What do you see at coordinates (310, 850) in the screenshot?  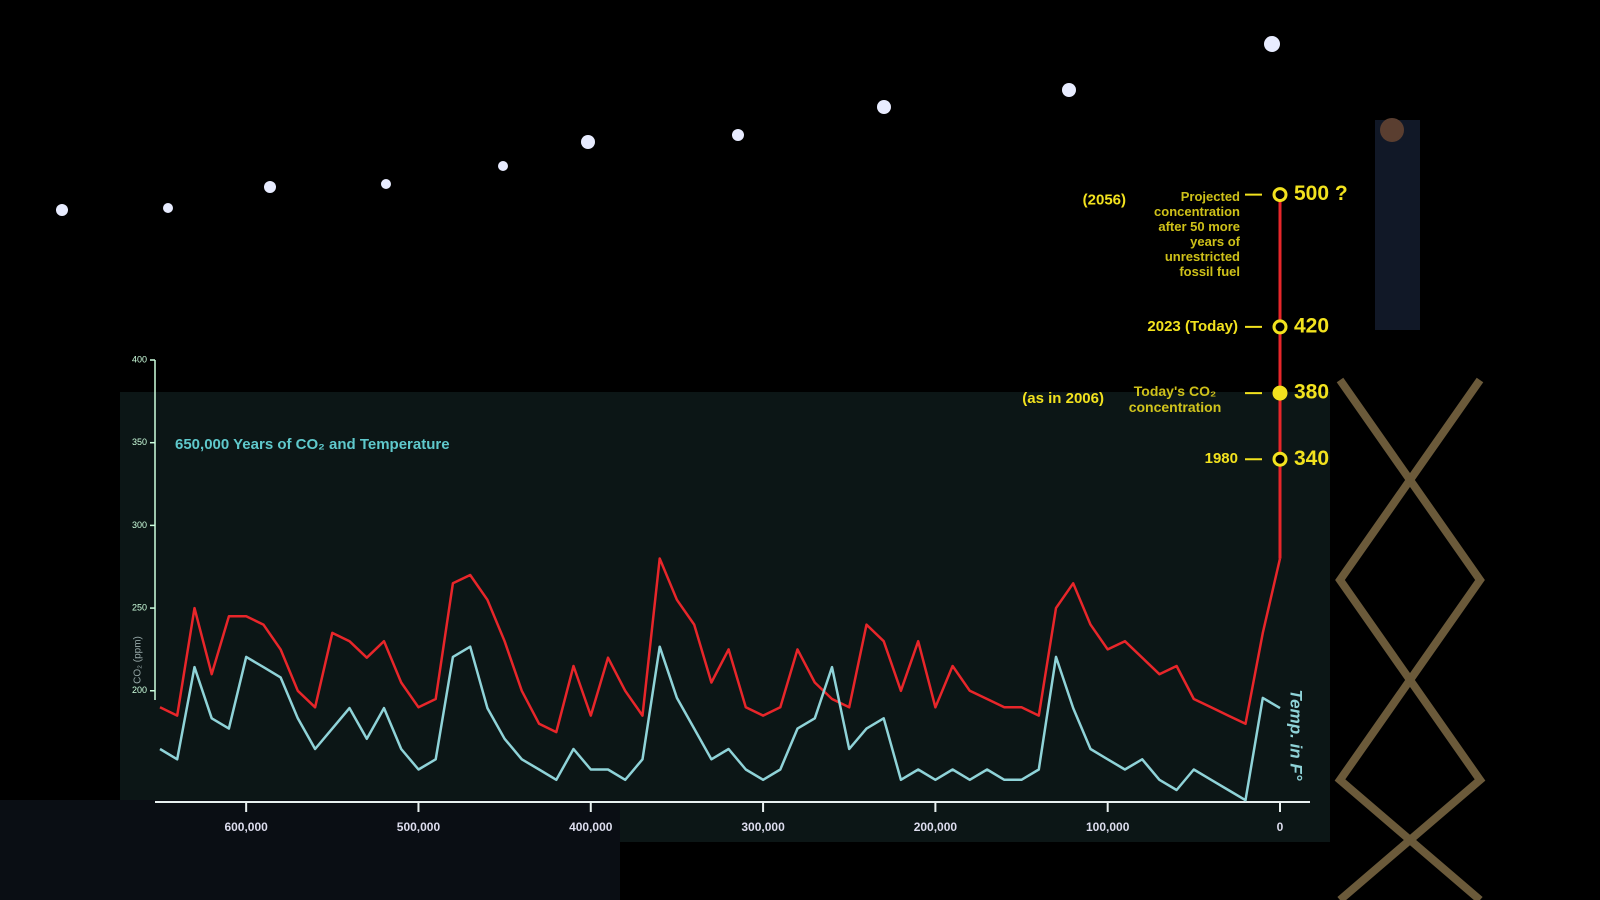 I see `floor` at bounding box center [310, 850].